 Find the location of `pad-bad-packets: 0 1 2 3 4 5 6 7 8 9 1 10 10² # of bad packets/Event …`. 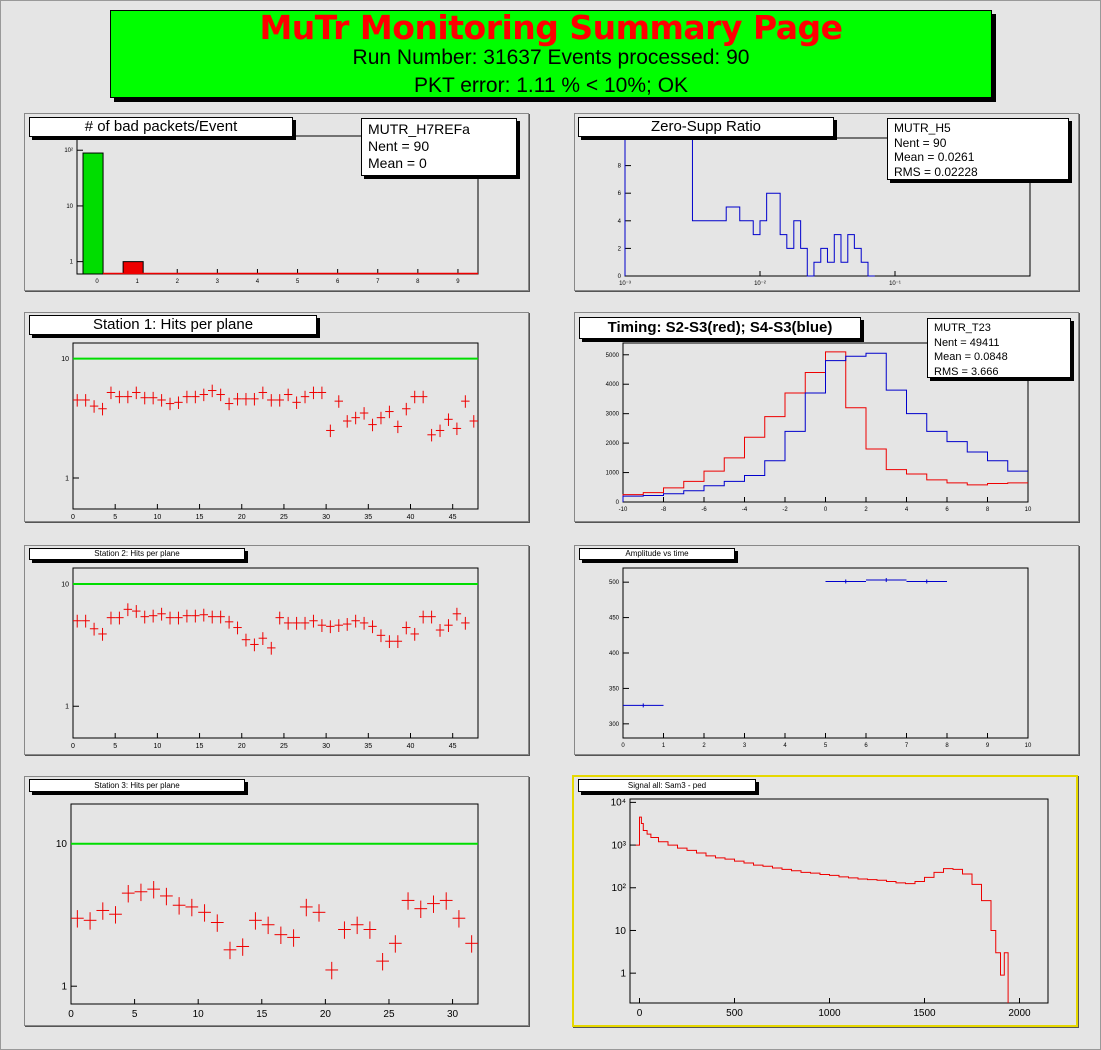

pad-bad-packets: 0 1 2 3 4 5 6 7 8 9 1 10 10² # of bad packets/Event … is located at coordinates (276, 202).